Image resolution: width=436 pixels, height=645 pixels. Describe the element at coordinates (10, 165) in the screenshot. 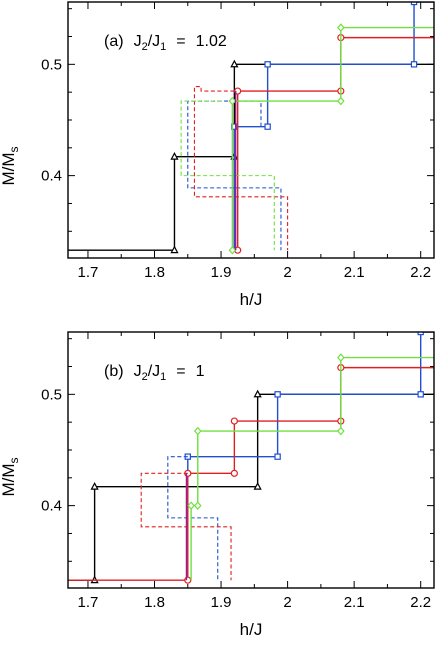

I see `y-axis-label-a: M/Ms` at that location.